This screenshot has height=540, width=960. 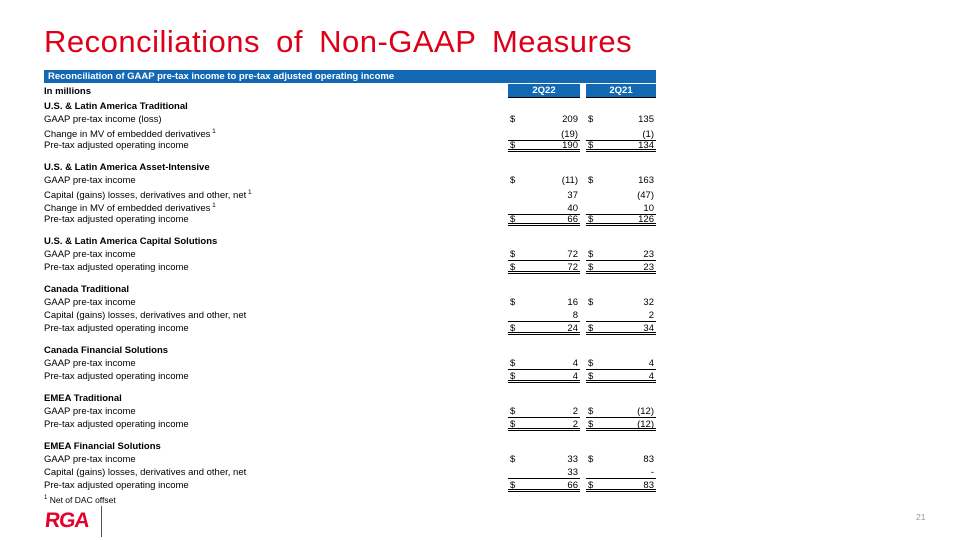 I want to click on value-cell: (47), so click(x=621, y=196).